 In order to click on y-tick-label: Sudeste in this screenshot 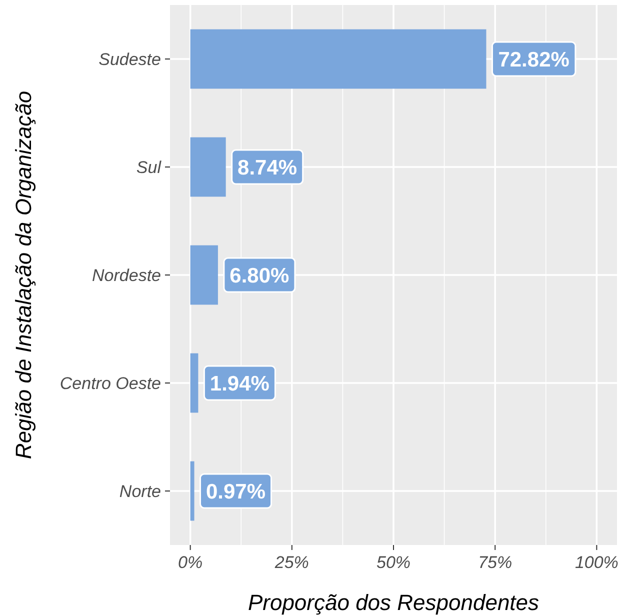, I will do `click(129, 59)`.